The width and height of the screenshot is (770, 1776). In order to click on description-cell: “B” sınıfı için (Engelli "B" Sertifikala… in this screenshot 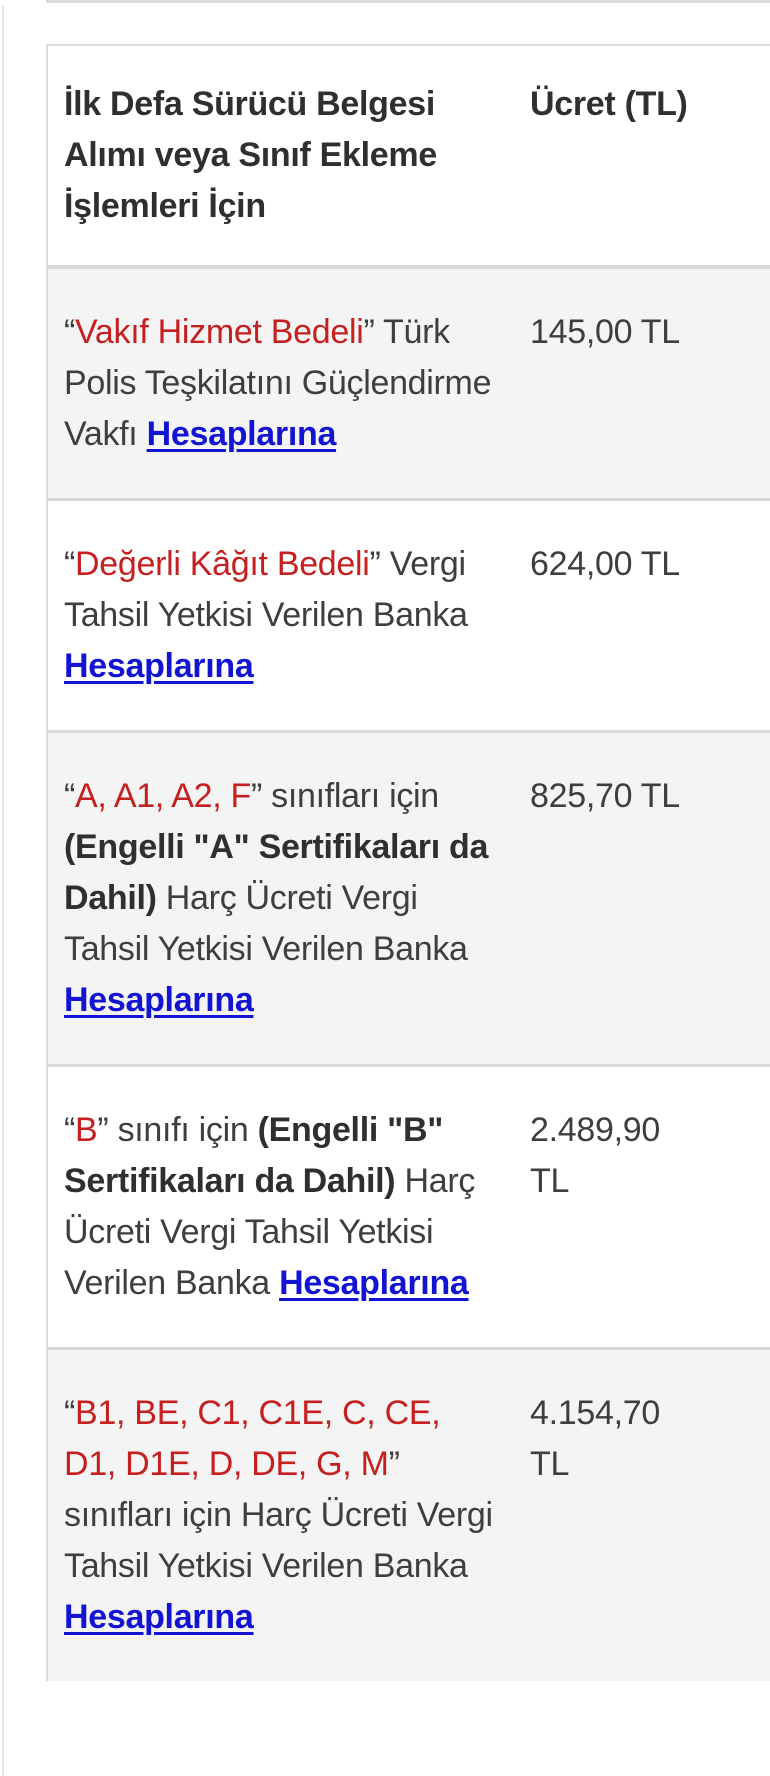, I will do `click(281, 1207)`.